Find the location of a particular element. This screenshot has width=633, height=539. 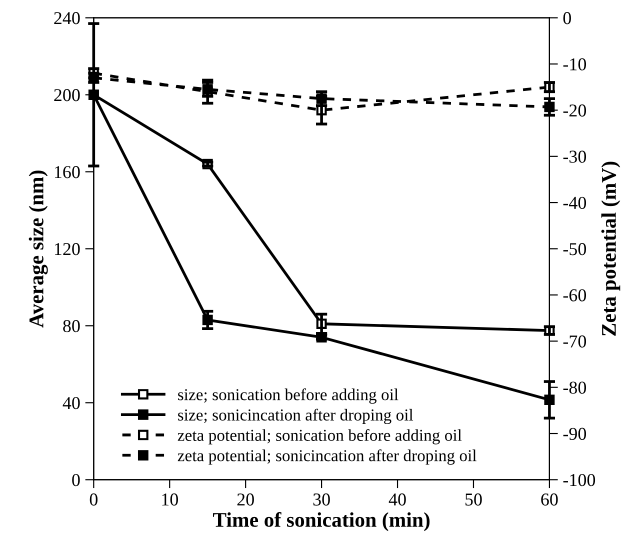

x-axis-title: Time of sonication (min) is located at coordinates (321, 522).